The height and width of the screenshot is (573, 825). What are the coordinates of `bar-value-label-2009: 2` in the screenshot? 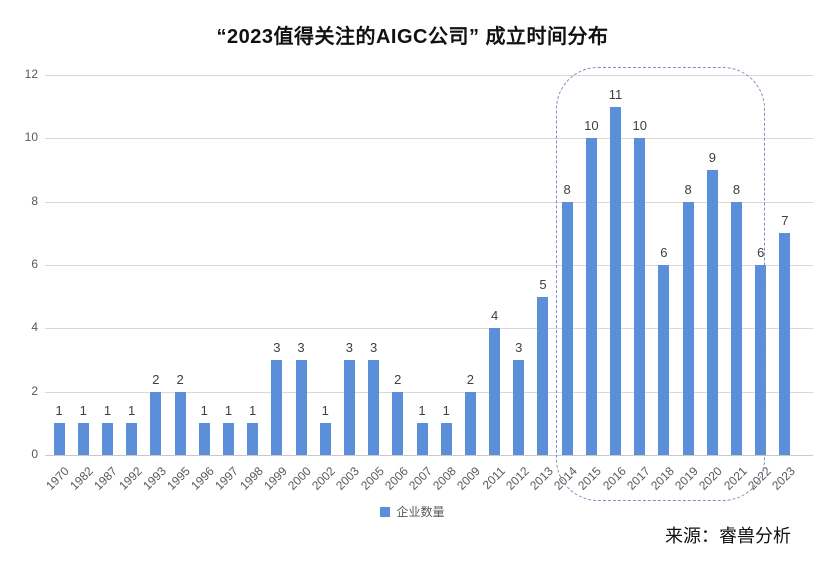 It's located at (470, 379).